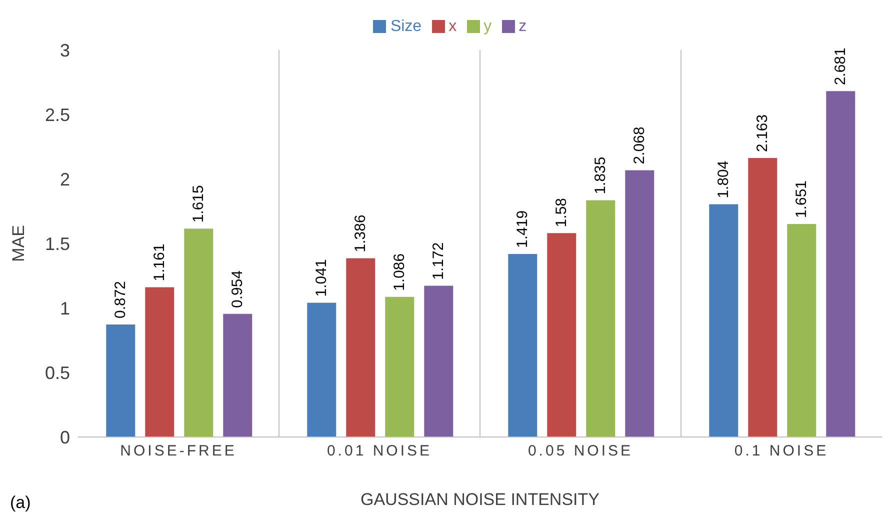 The height and width of the screenshot is (525, 896). Describe the element at coordinates (801, 199) in the screenshot. I see `data-label: 1.651` at that location.